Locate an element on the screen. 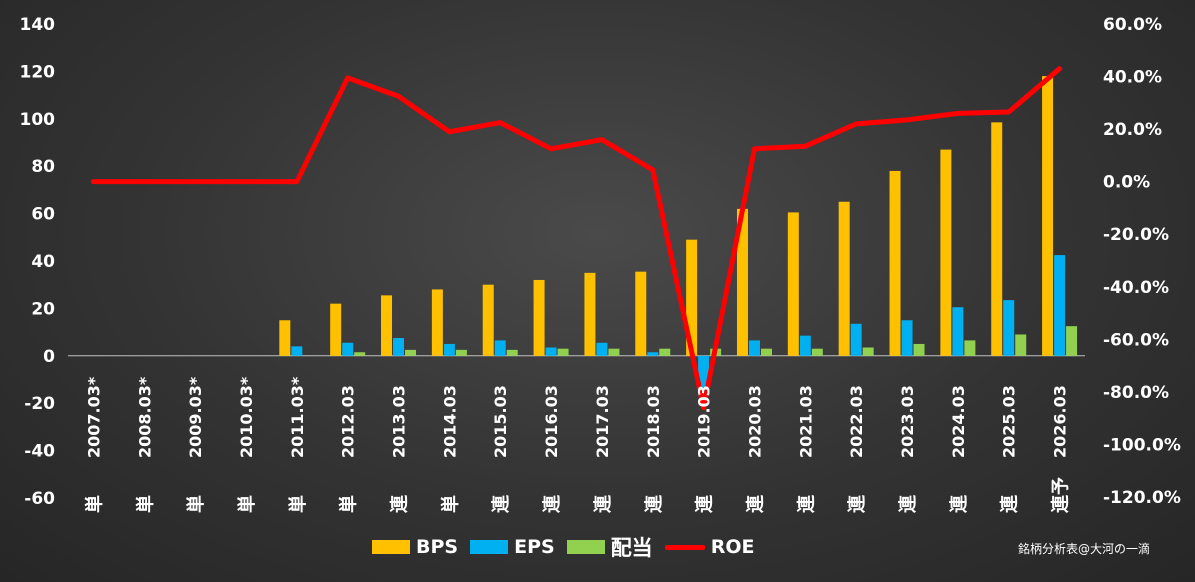 The width and height of the screenshot is (1195, 582). category-label: 2026.03 is located at coordinates (1060, 421).